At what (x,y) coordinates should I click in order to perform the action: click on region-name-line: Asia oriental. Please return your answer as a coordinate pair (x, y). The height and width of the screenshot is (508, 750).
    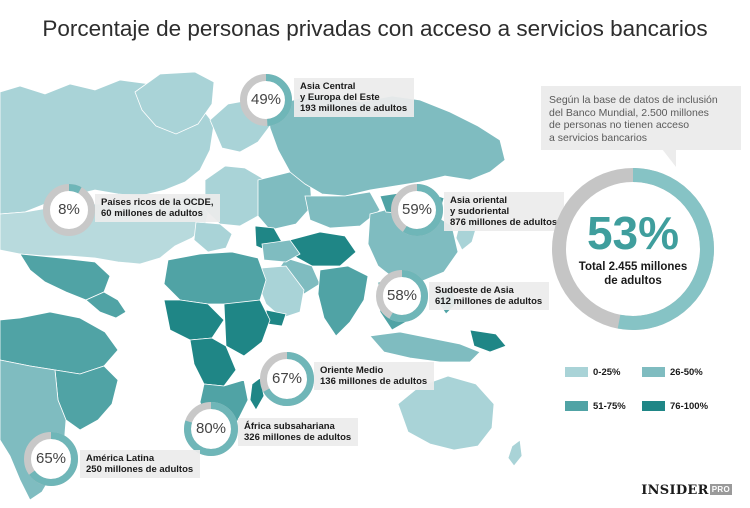
    Looking at the image, I should click on (479, 200).